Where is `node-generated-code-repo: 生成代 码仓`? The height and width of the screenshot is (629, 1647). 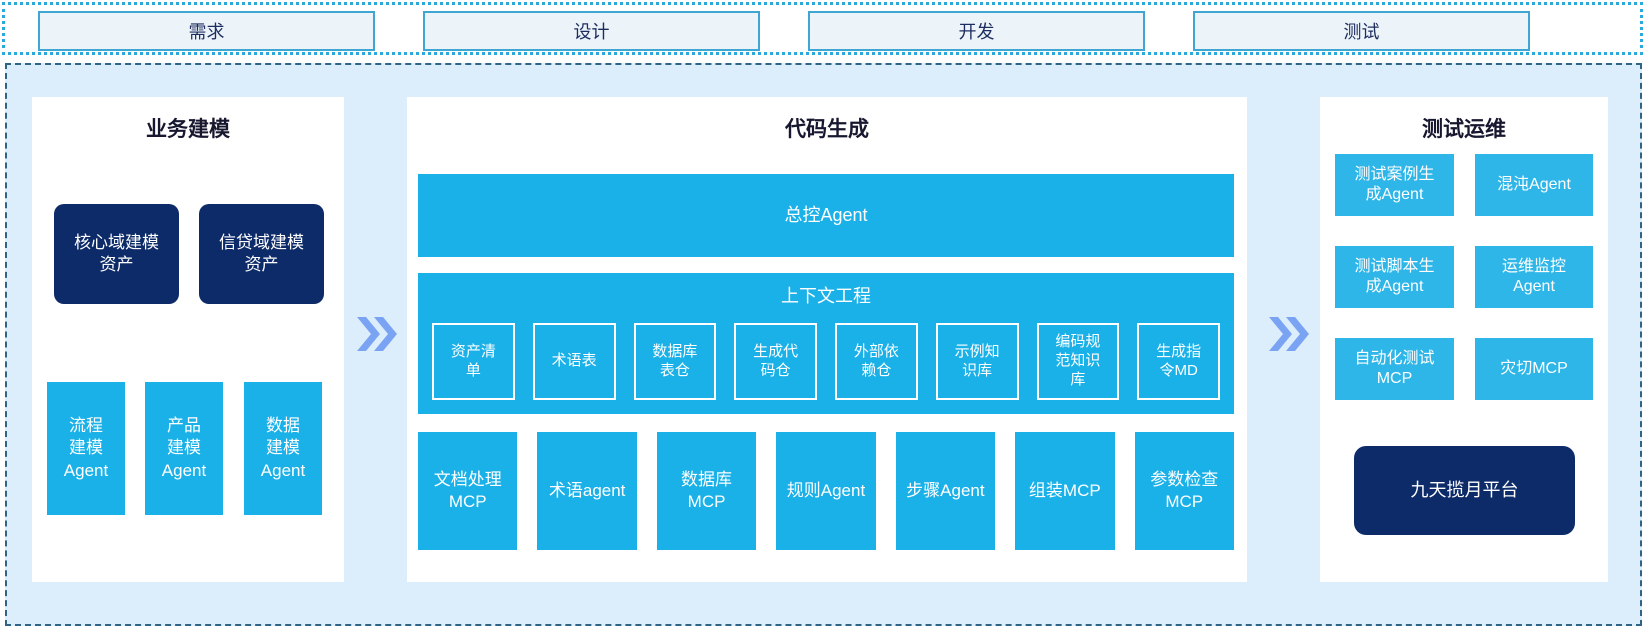 node-generated-code-repo: 生成代 码仓 is located at coordinates (775, 361).